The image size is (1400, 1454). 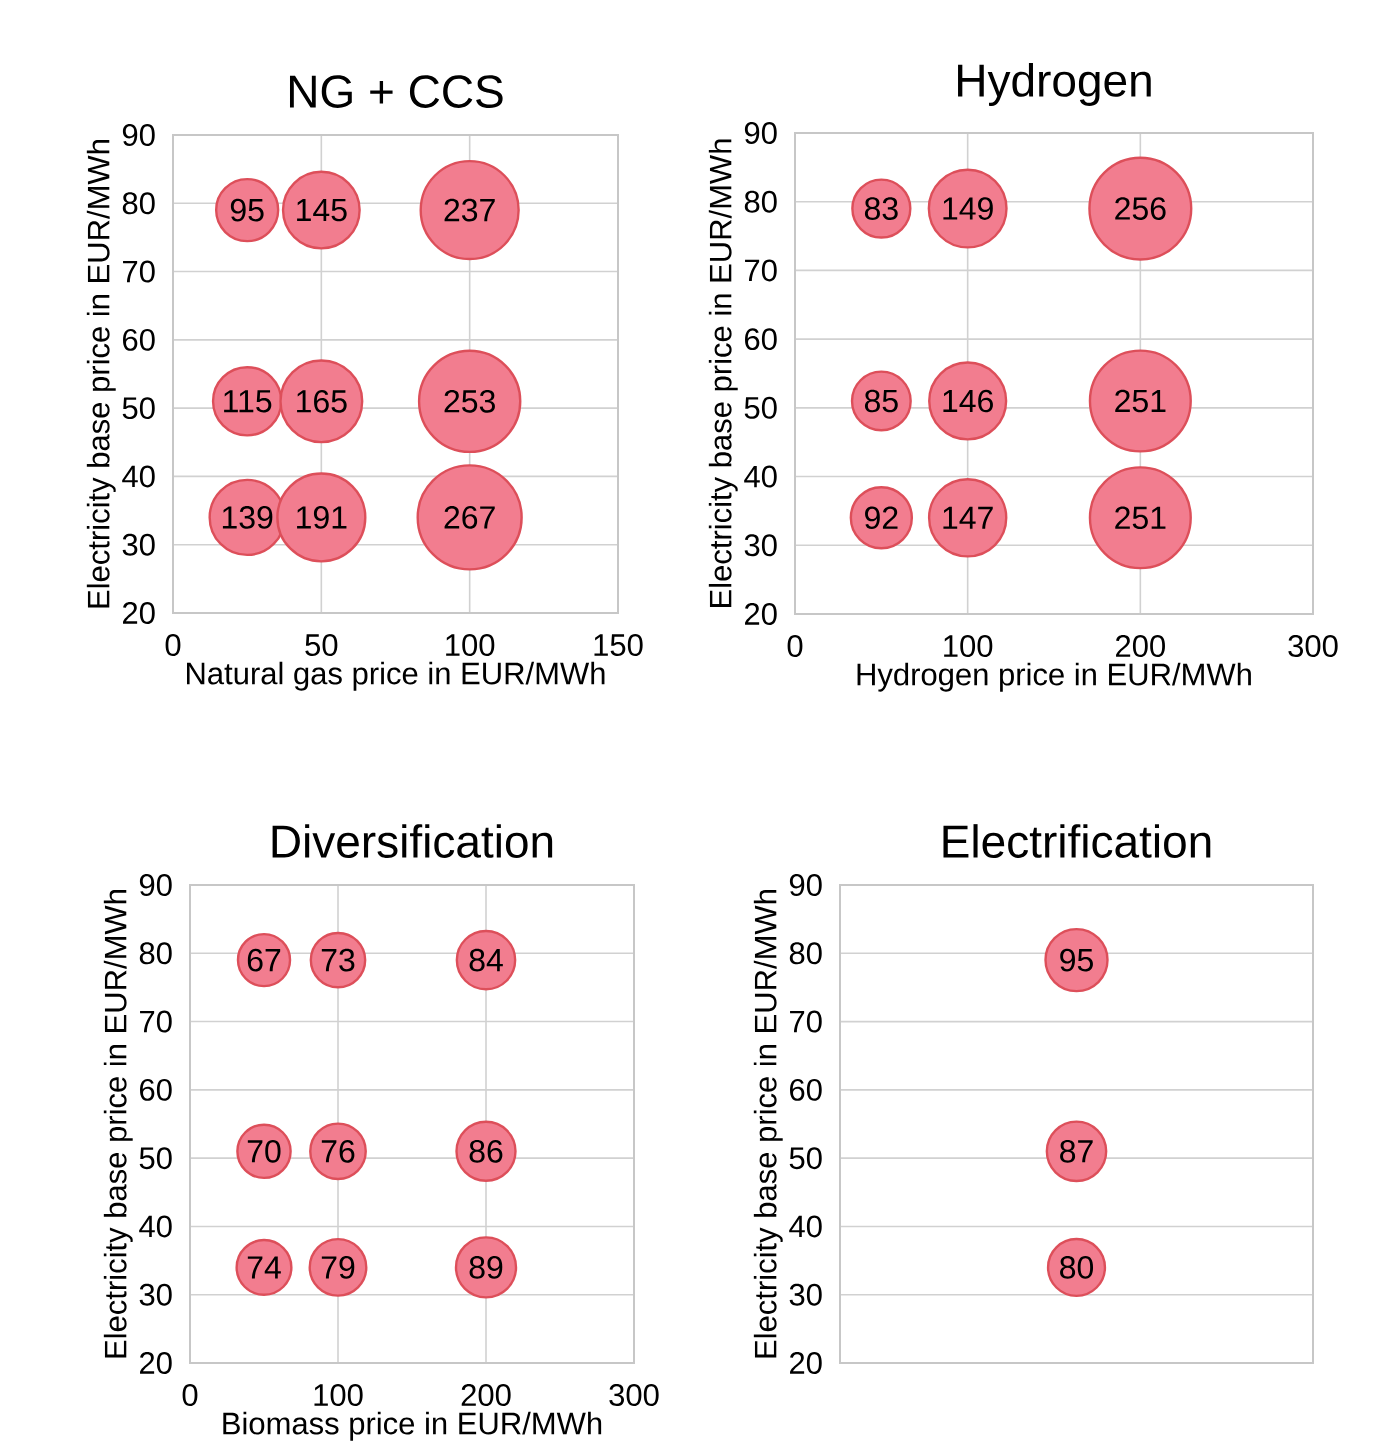 I want to click on data-label: 149, so click(x=968, y=208).